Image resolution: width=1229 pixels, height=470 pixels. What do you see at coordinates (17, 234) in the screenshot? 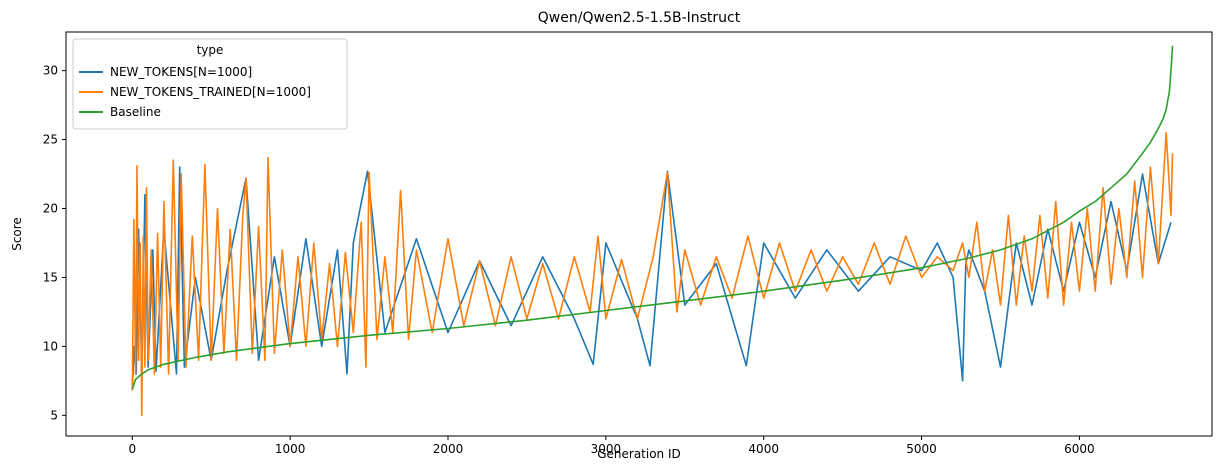
I see `y-axis-label: Score` at bounding box center [17, 234].